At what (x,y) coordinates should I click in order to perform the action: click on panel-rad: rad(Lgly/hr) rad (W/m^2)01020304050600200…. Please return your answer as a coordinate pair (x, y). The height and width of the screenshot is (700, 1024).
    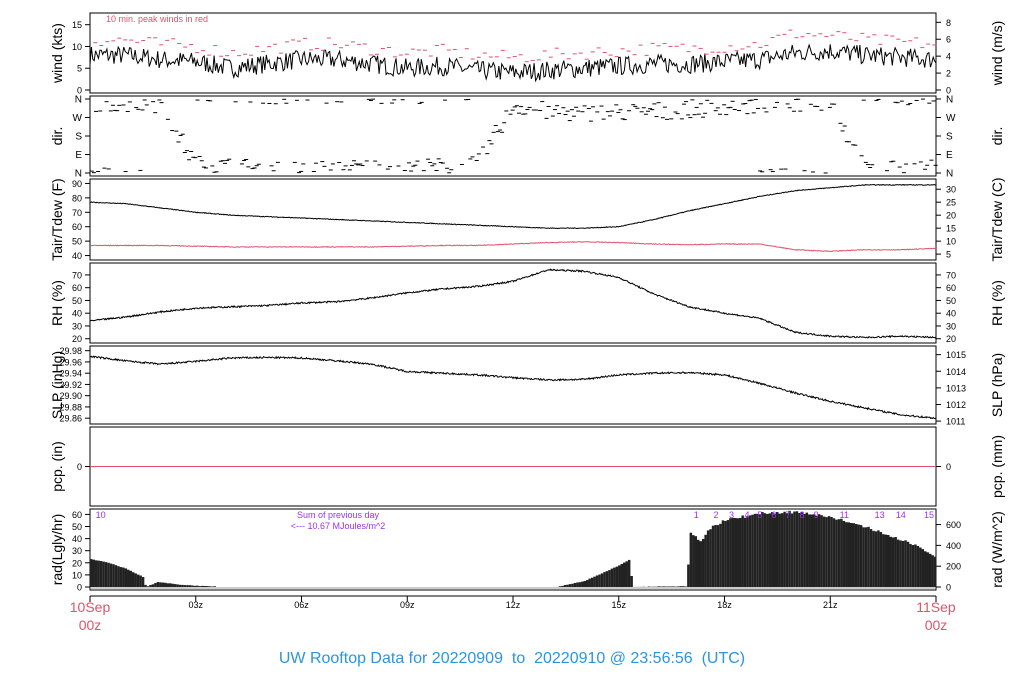
    Looking at the image, I should click on (527, 550).